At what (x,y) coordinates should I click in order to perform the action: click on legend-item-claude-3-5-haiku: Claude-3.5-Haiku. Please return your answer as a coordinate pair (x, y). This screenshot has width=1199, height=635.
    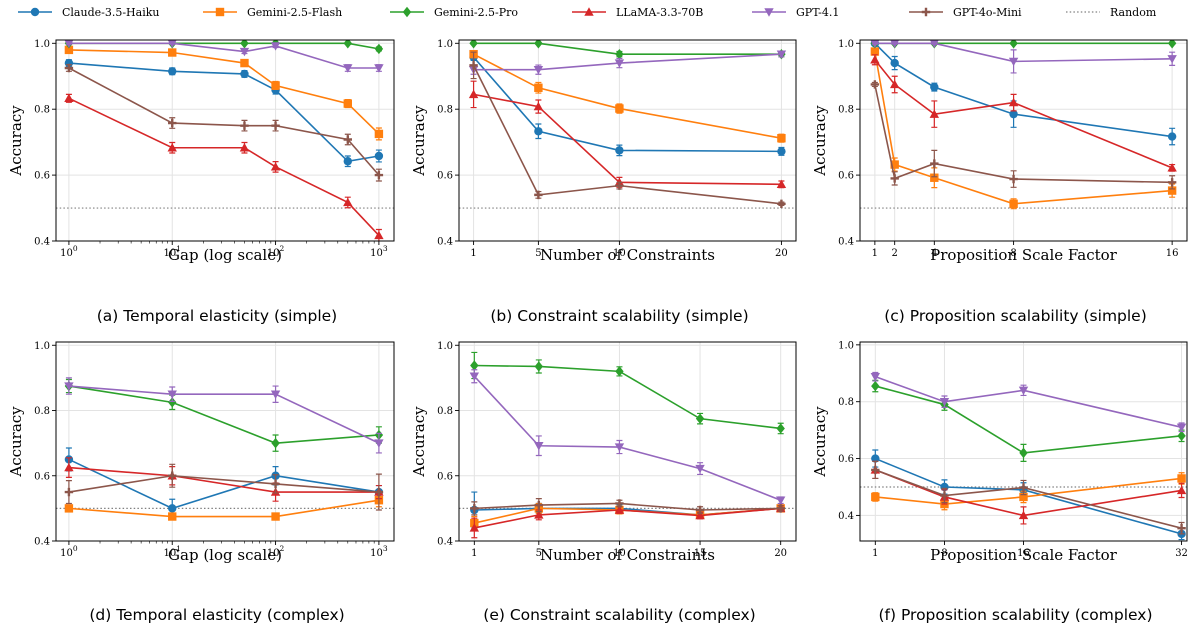
    Looking at the image, I should click on (88, 12).